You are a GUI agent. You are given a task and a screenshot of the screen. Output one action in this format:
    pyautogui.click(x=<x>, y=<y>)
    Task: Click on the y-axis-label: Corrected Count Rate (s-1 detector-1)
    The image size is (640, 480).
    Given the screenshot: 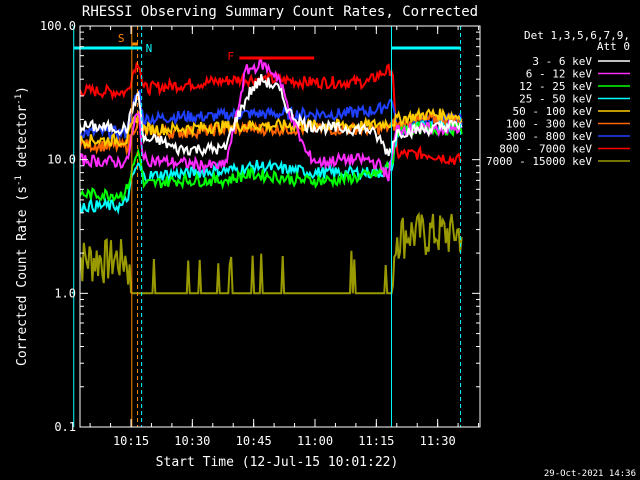 What is the action you would take?
    pyautogui.click(x=22, y=226)
    